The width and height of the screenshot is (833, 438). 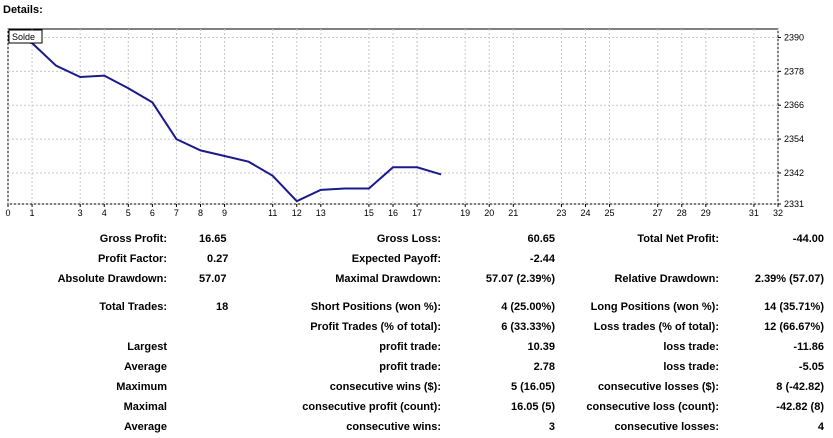 I want to click on largest-profit-label: profit trade:, so click(x=410, y=347).